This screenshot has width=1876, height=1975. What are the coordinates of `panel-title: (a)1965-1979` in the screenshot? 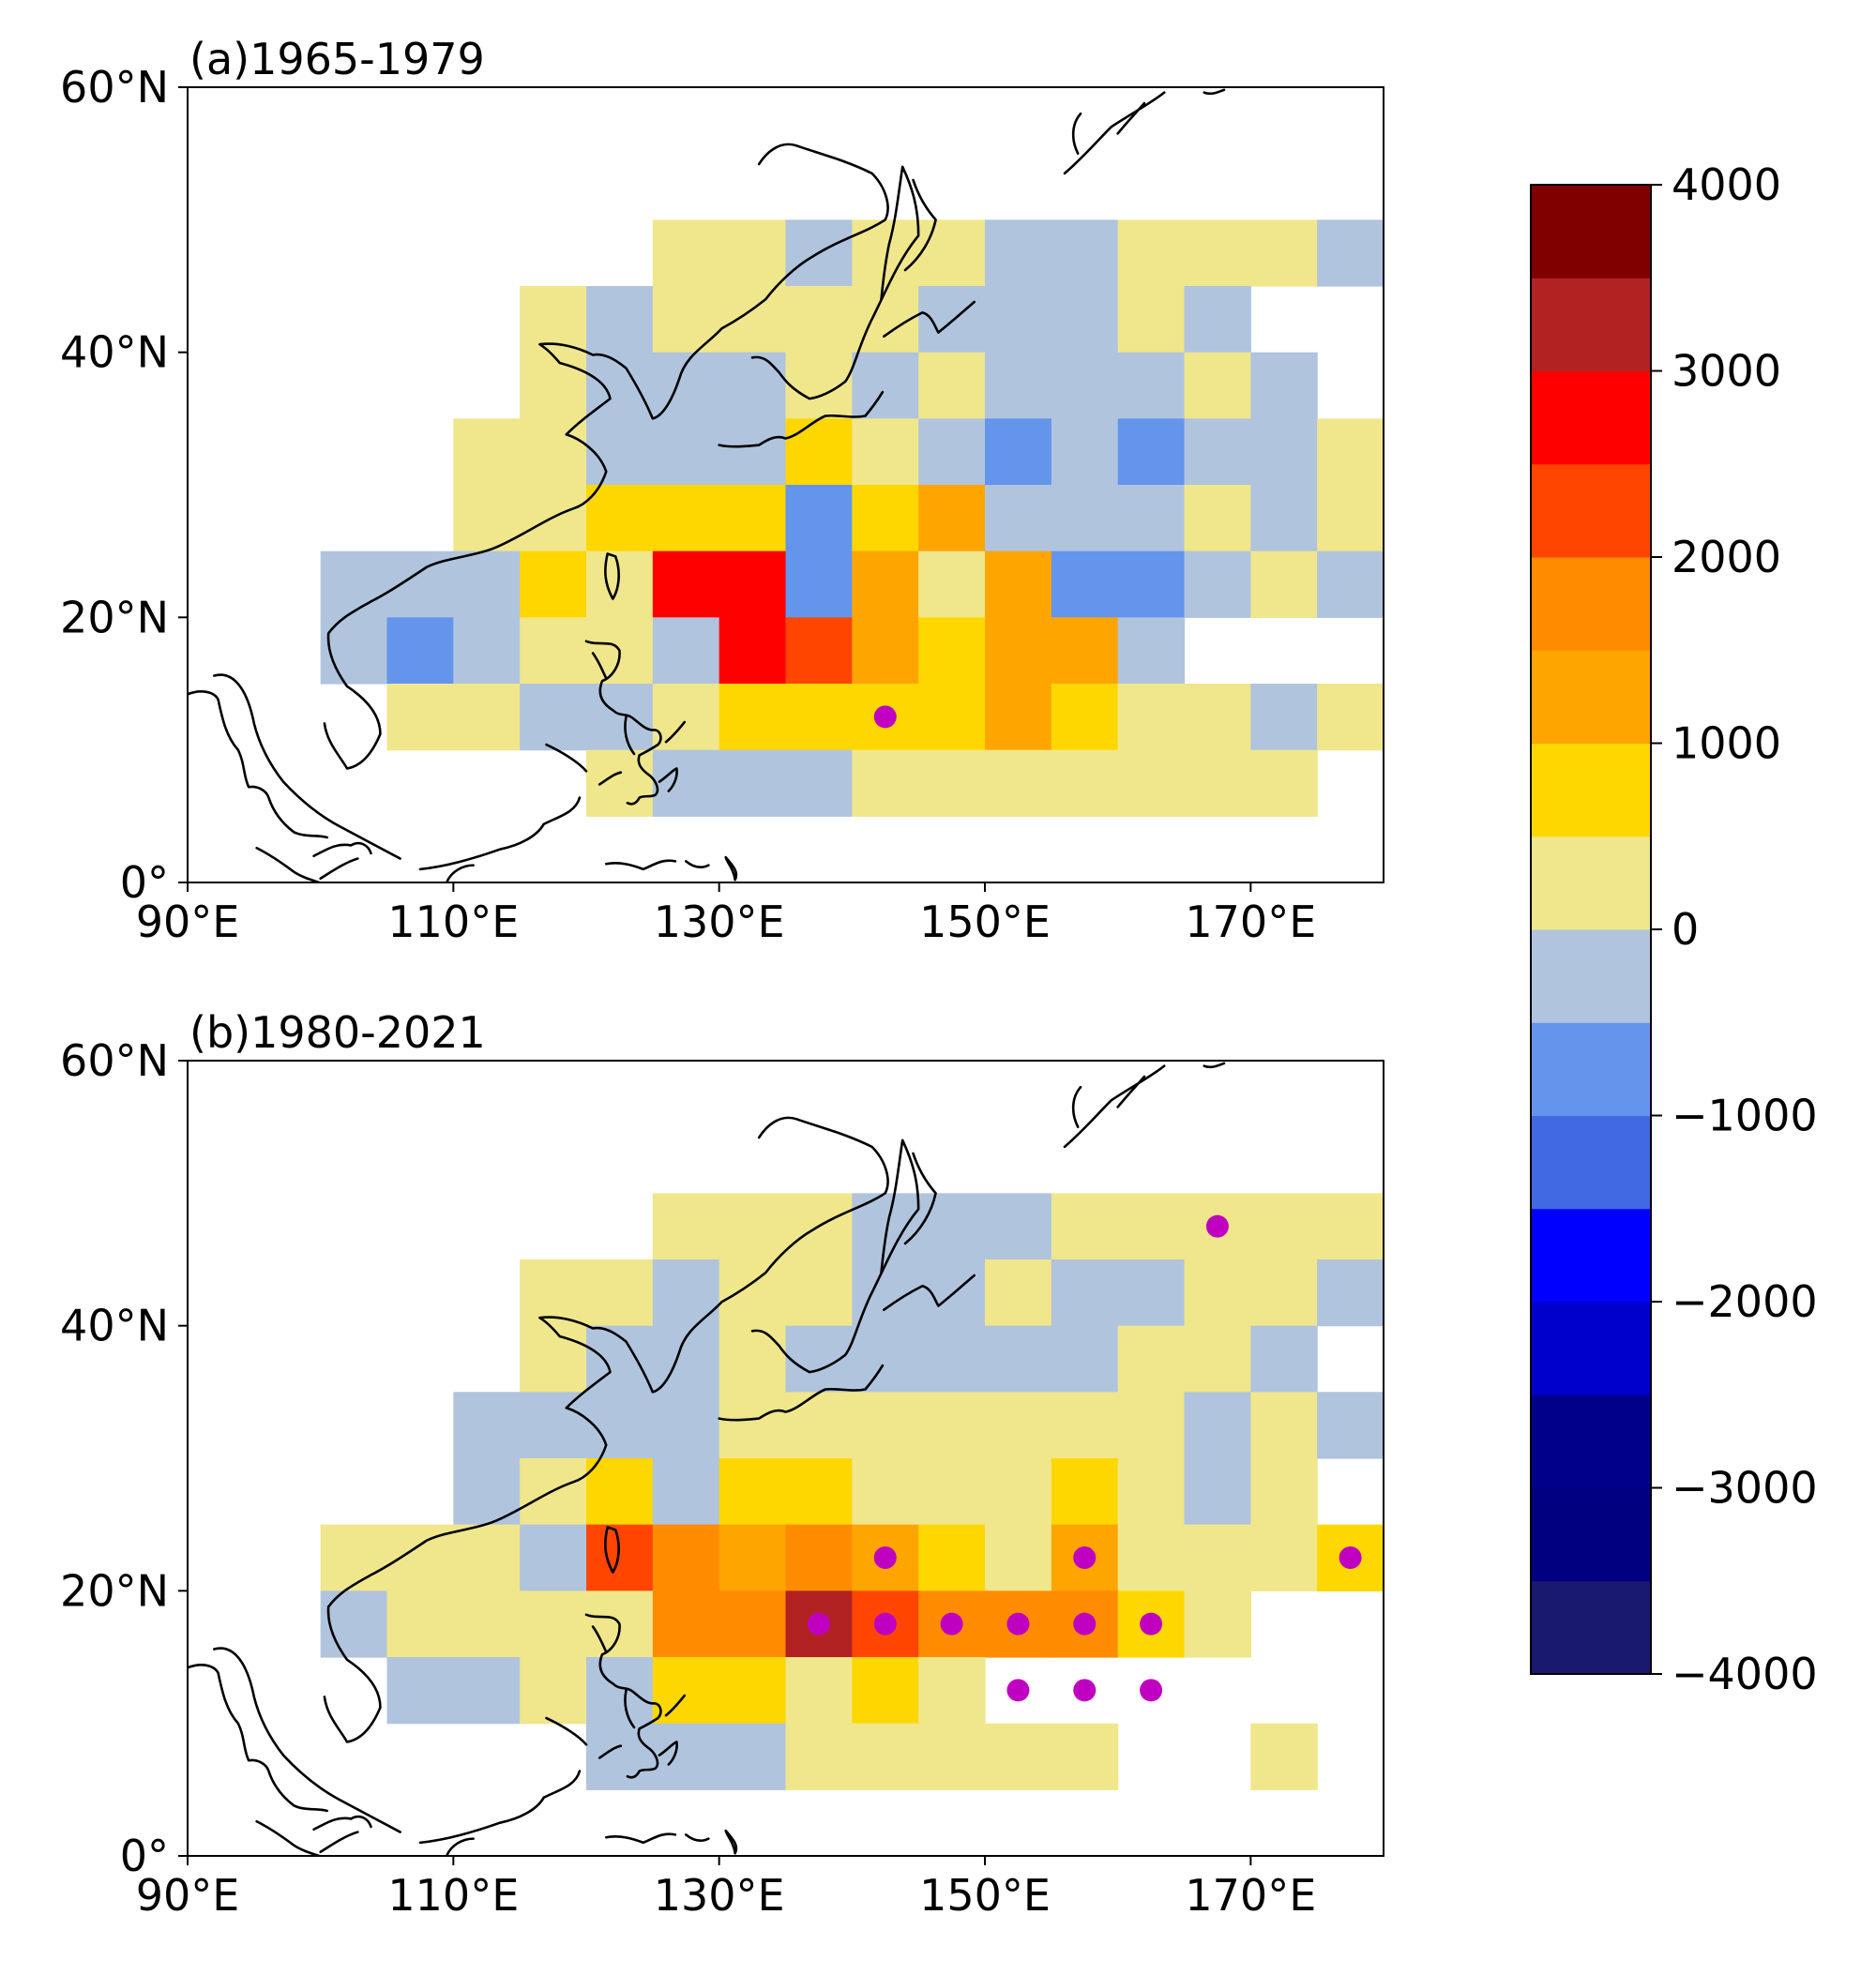 It's located at (337, 59).